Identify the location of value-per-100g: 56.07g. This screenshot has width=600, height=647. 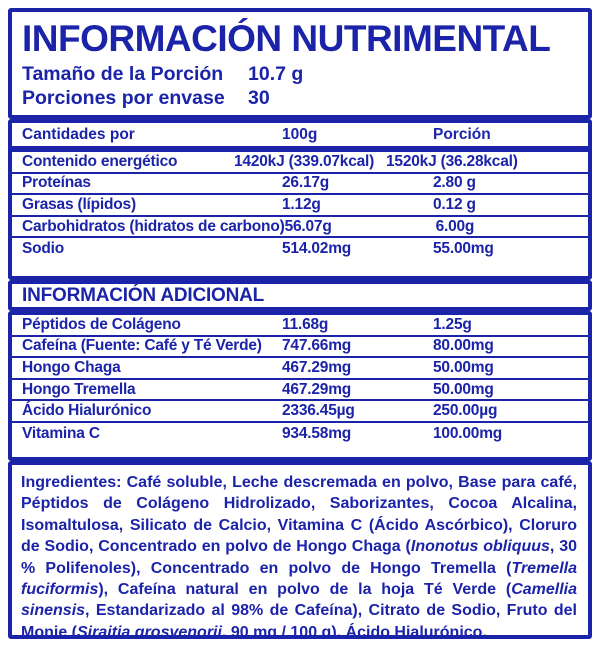
(308, 226).